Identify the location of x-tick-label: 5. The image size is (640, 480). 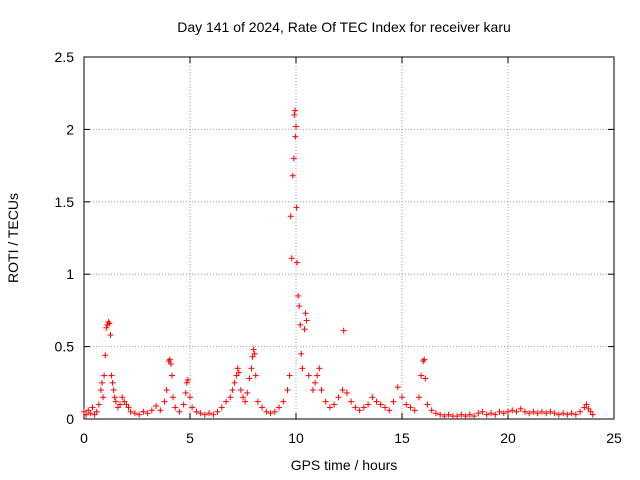
(190, 438).